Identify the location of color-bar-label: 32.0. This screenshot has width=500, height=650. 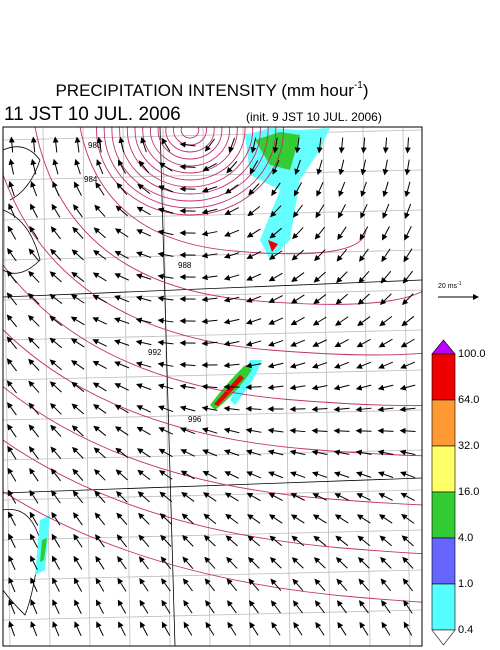
(468, 446).